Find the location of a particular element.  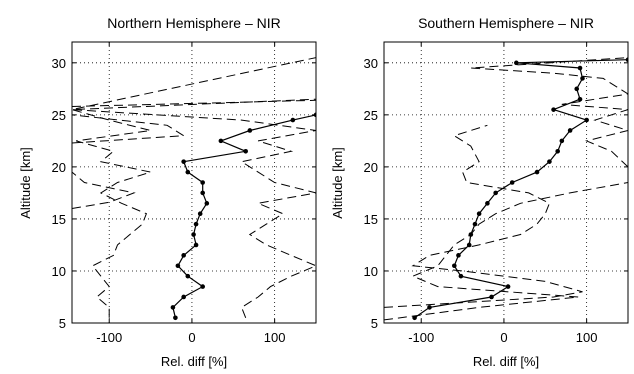

series-mean-line is located at coordinates (244, 216).